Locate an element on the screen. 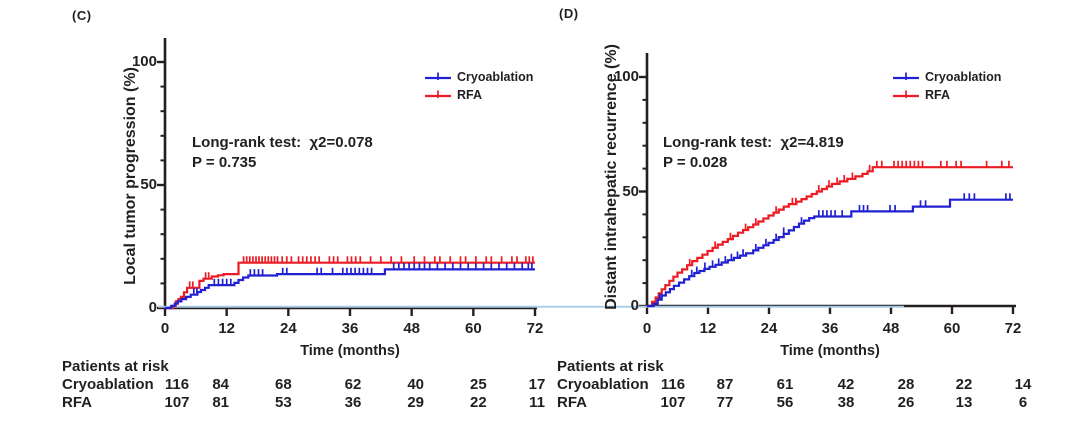  panel-d-risk-count-cryoablation: 61 is located at coordinates (785, 384).